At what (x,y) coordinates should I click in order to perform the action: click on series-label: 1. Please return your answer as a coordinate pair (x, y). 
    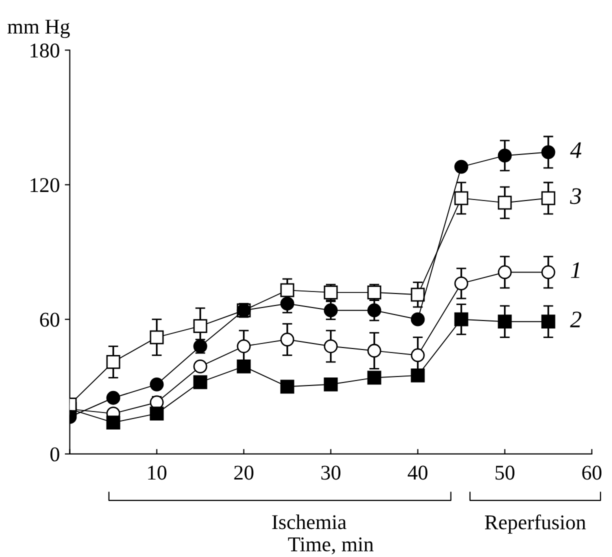
    Looking at the image, I should click on (575, 270).